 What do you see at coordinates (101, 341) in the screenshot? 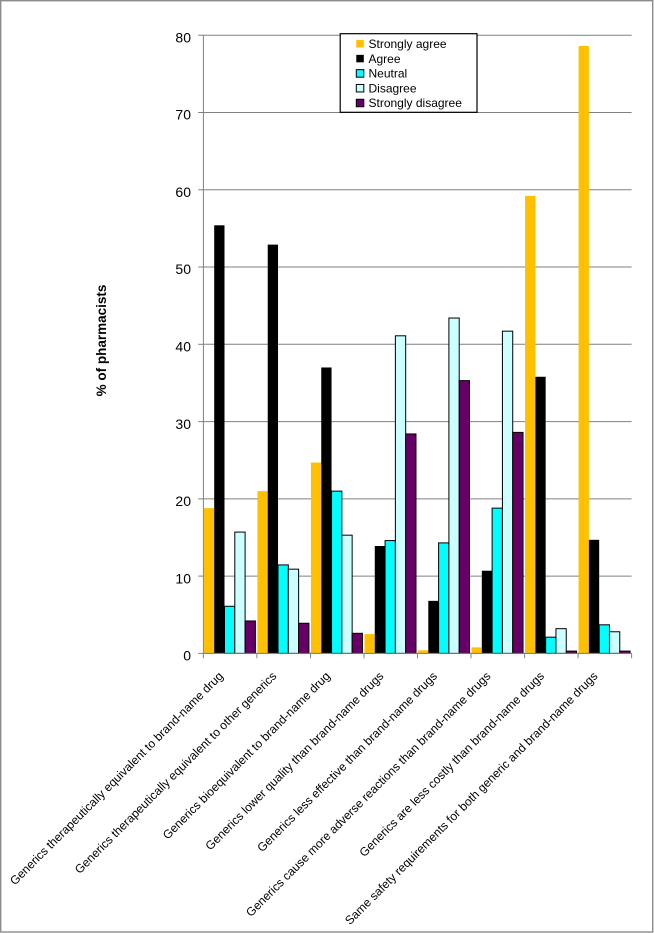
I see `svg-text: % of pharmacists` at bounding box center [101, 341].